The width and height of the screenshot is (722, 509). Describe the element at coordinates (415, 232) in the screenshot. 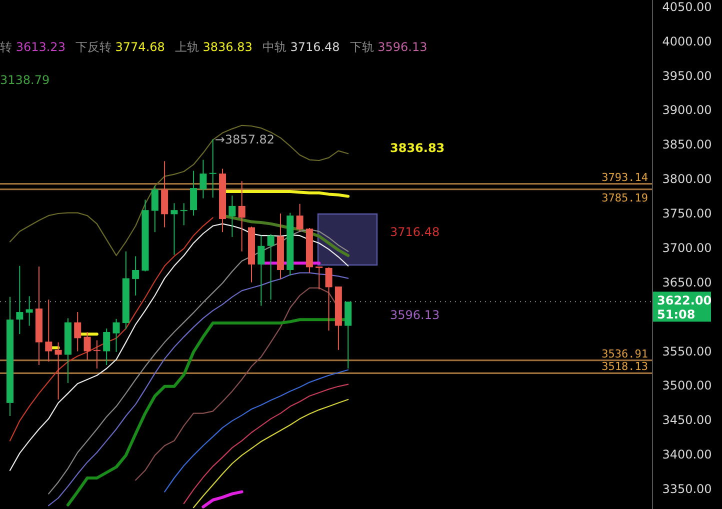

I see `text: 3716.48` at that location.